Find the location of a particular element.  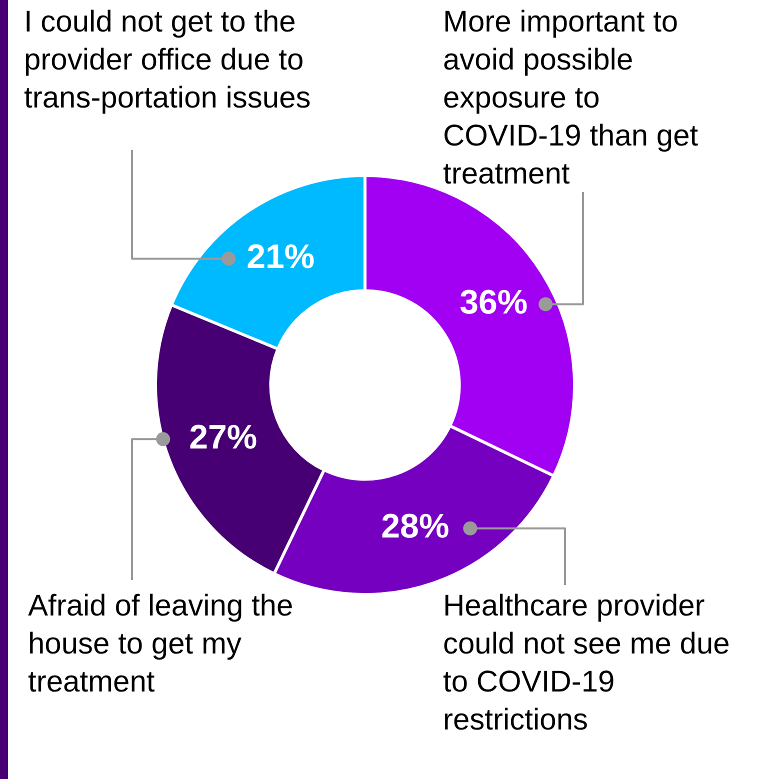

slice-label: I could not get to the provider office due to trans-portation issues is located at coordinates (167, 59).